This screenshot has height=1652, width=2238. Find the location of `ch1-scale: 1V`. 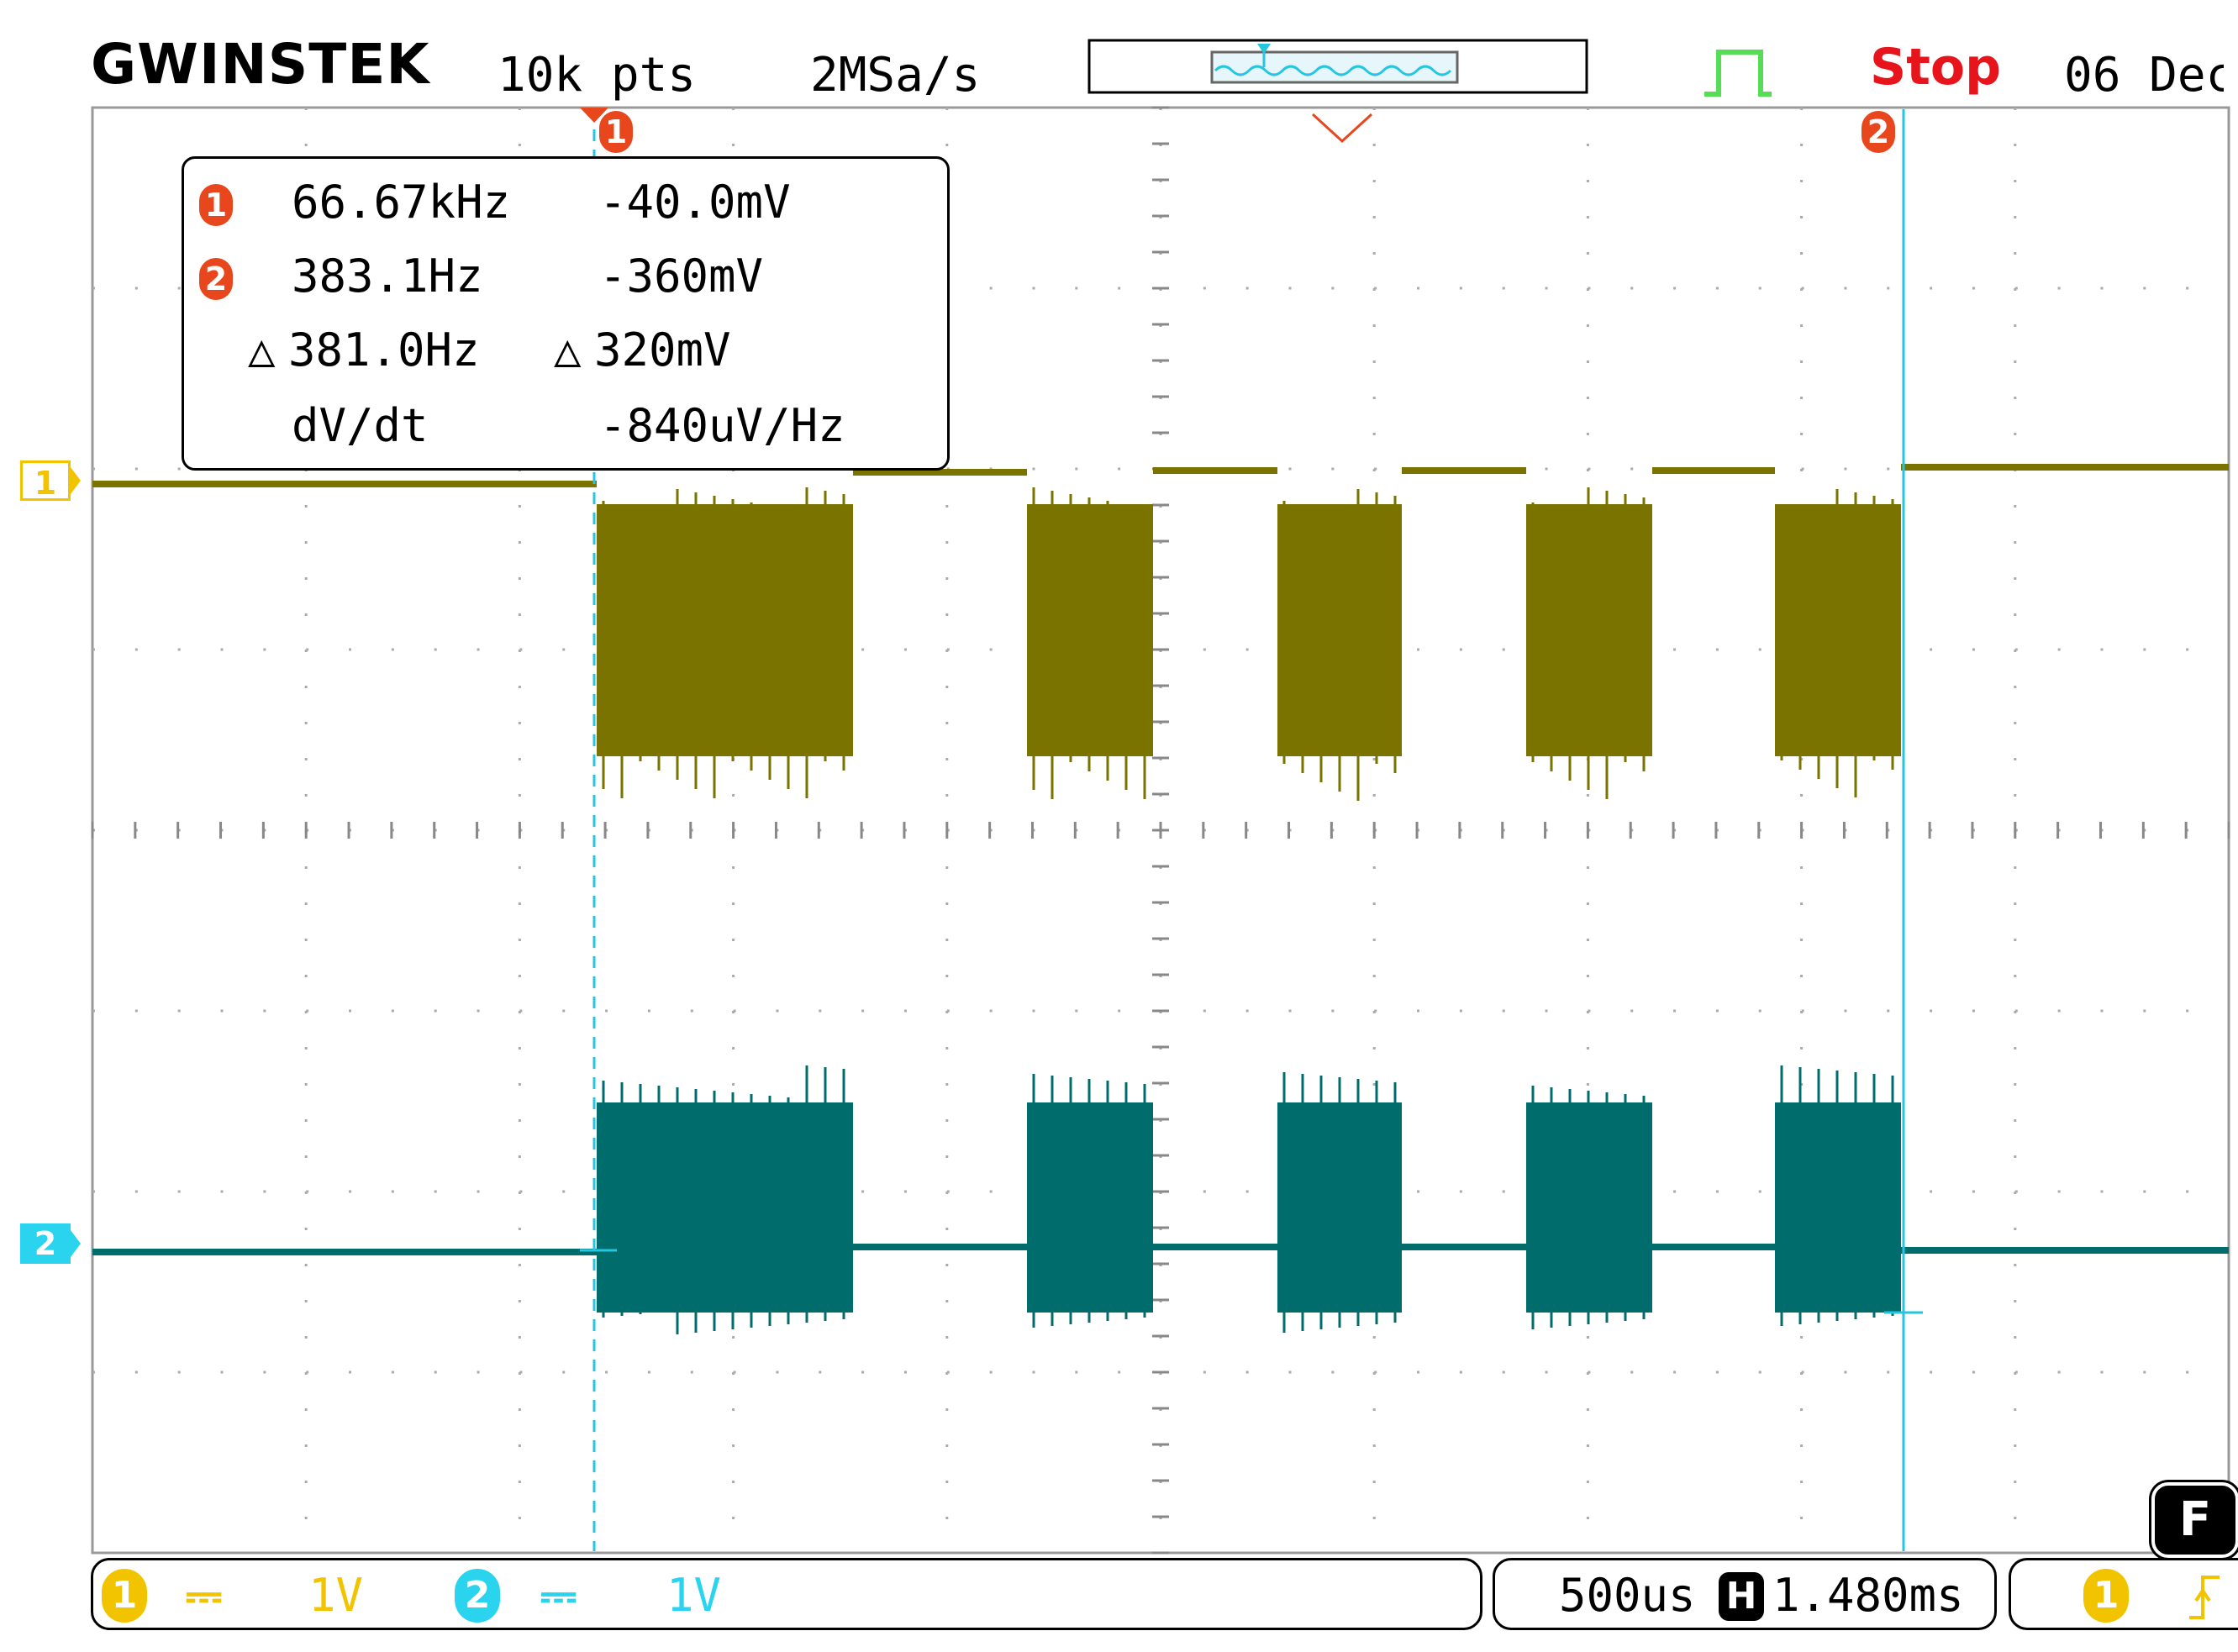

ch1-scale: 1V is located at coordinates (336, 1596).